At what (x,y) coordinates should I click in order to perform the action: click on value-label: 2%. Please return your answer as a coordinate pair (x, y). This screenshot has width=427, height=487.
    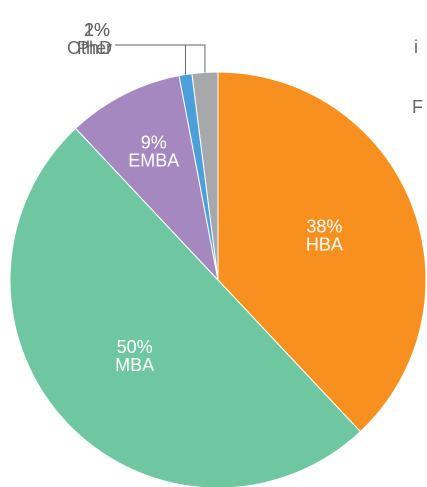
    Looking at the image, I should click on (97, 30).